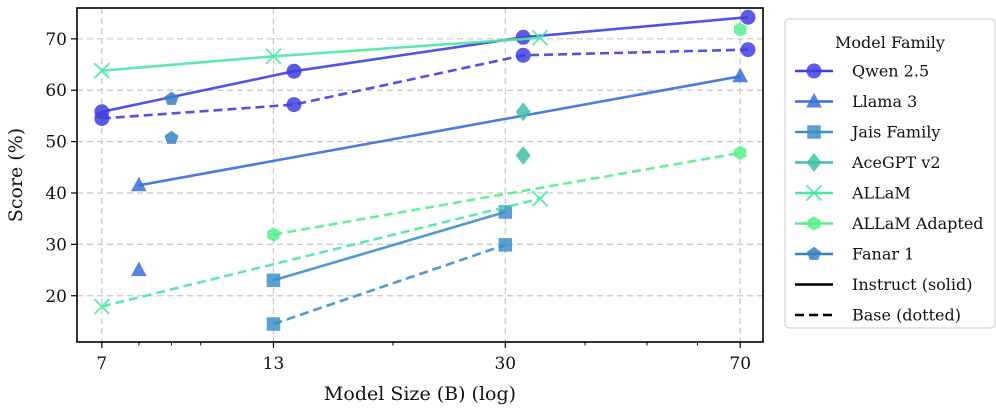 The width and height of the screenshot is (996, 410). I want to click on series-acegpt-v2-base, so click(523, 155).